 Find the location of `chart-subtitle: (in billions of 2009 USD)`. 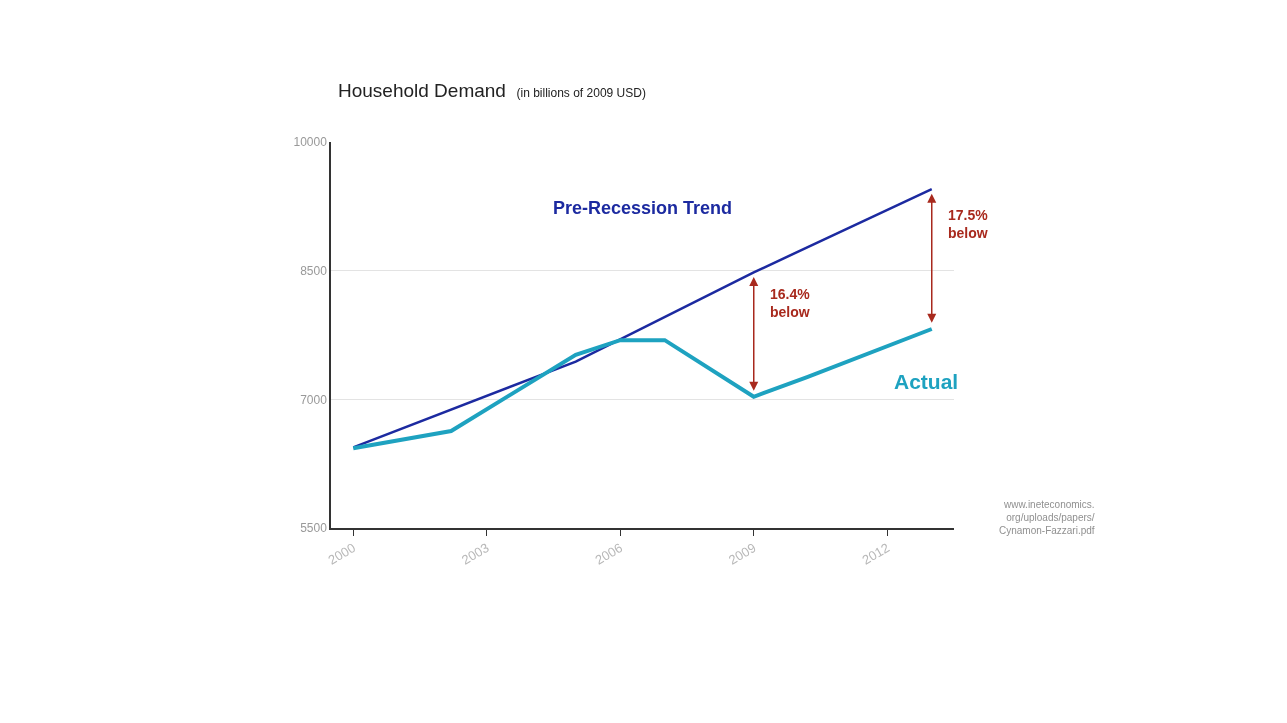

chart-subtitle: (in billions of 2009 USD) is located at coordinates (581, 93).